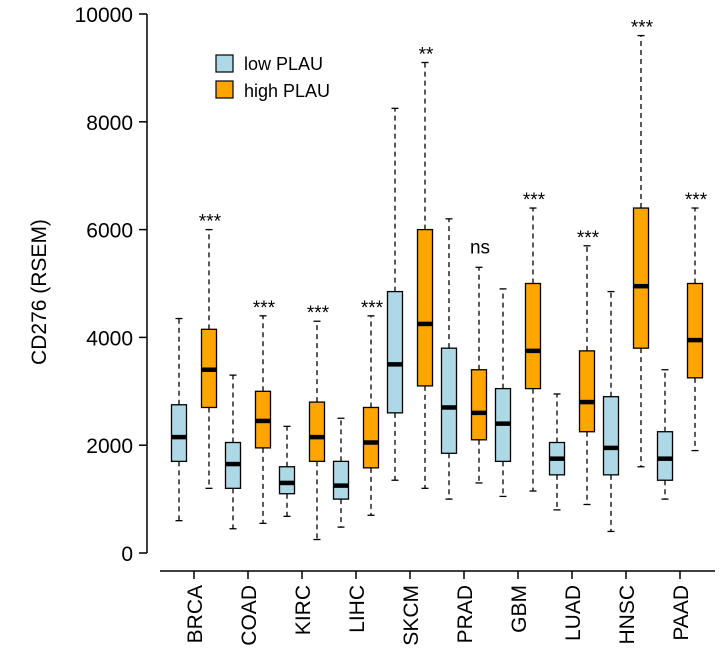 The width and height of the screenshot is (720, 651). I want to click on y-tick-label: 6000, so click(109, 231).